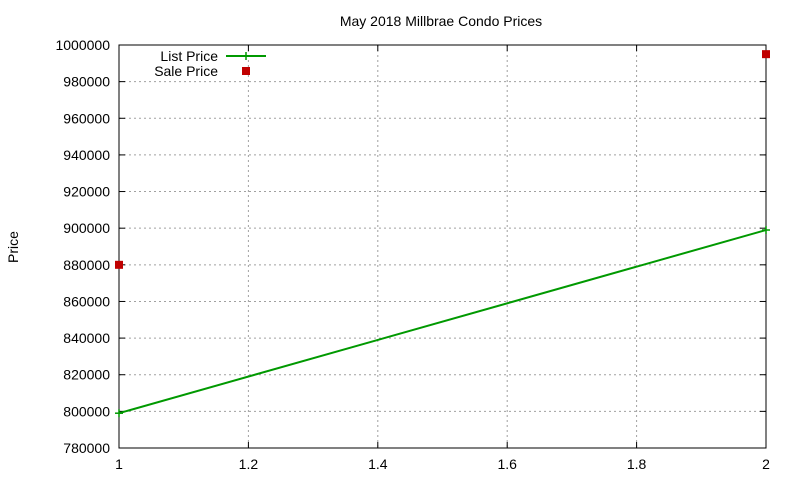  I want to click on y-tick-label: 900000, so click(86, 228).